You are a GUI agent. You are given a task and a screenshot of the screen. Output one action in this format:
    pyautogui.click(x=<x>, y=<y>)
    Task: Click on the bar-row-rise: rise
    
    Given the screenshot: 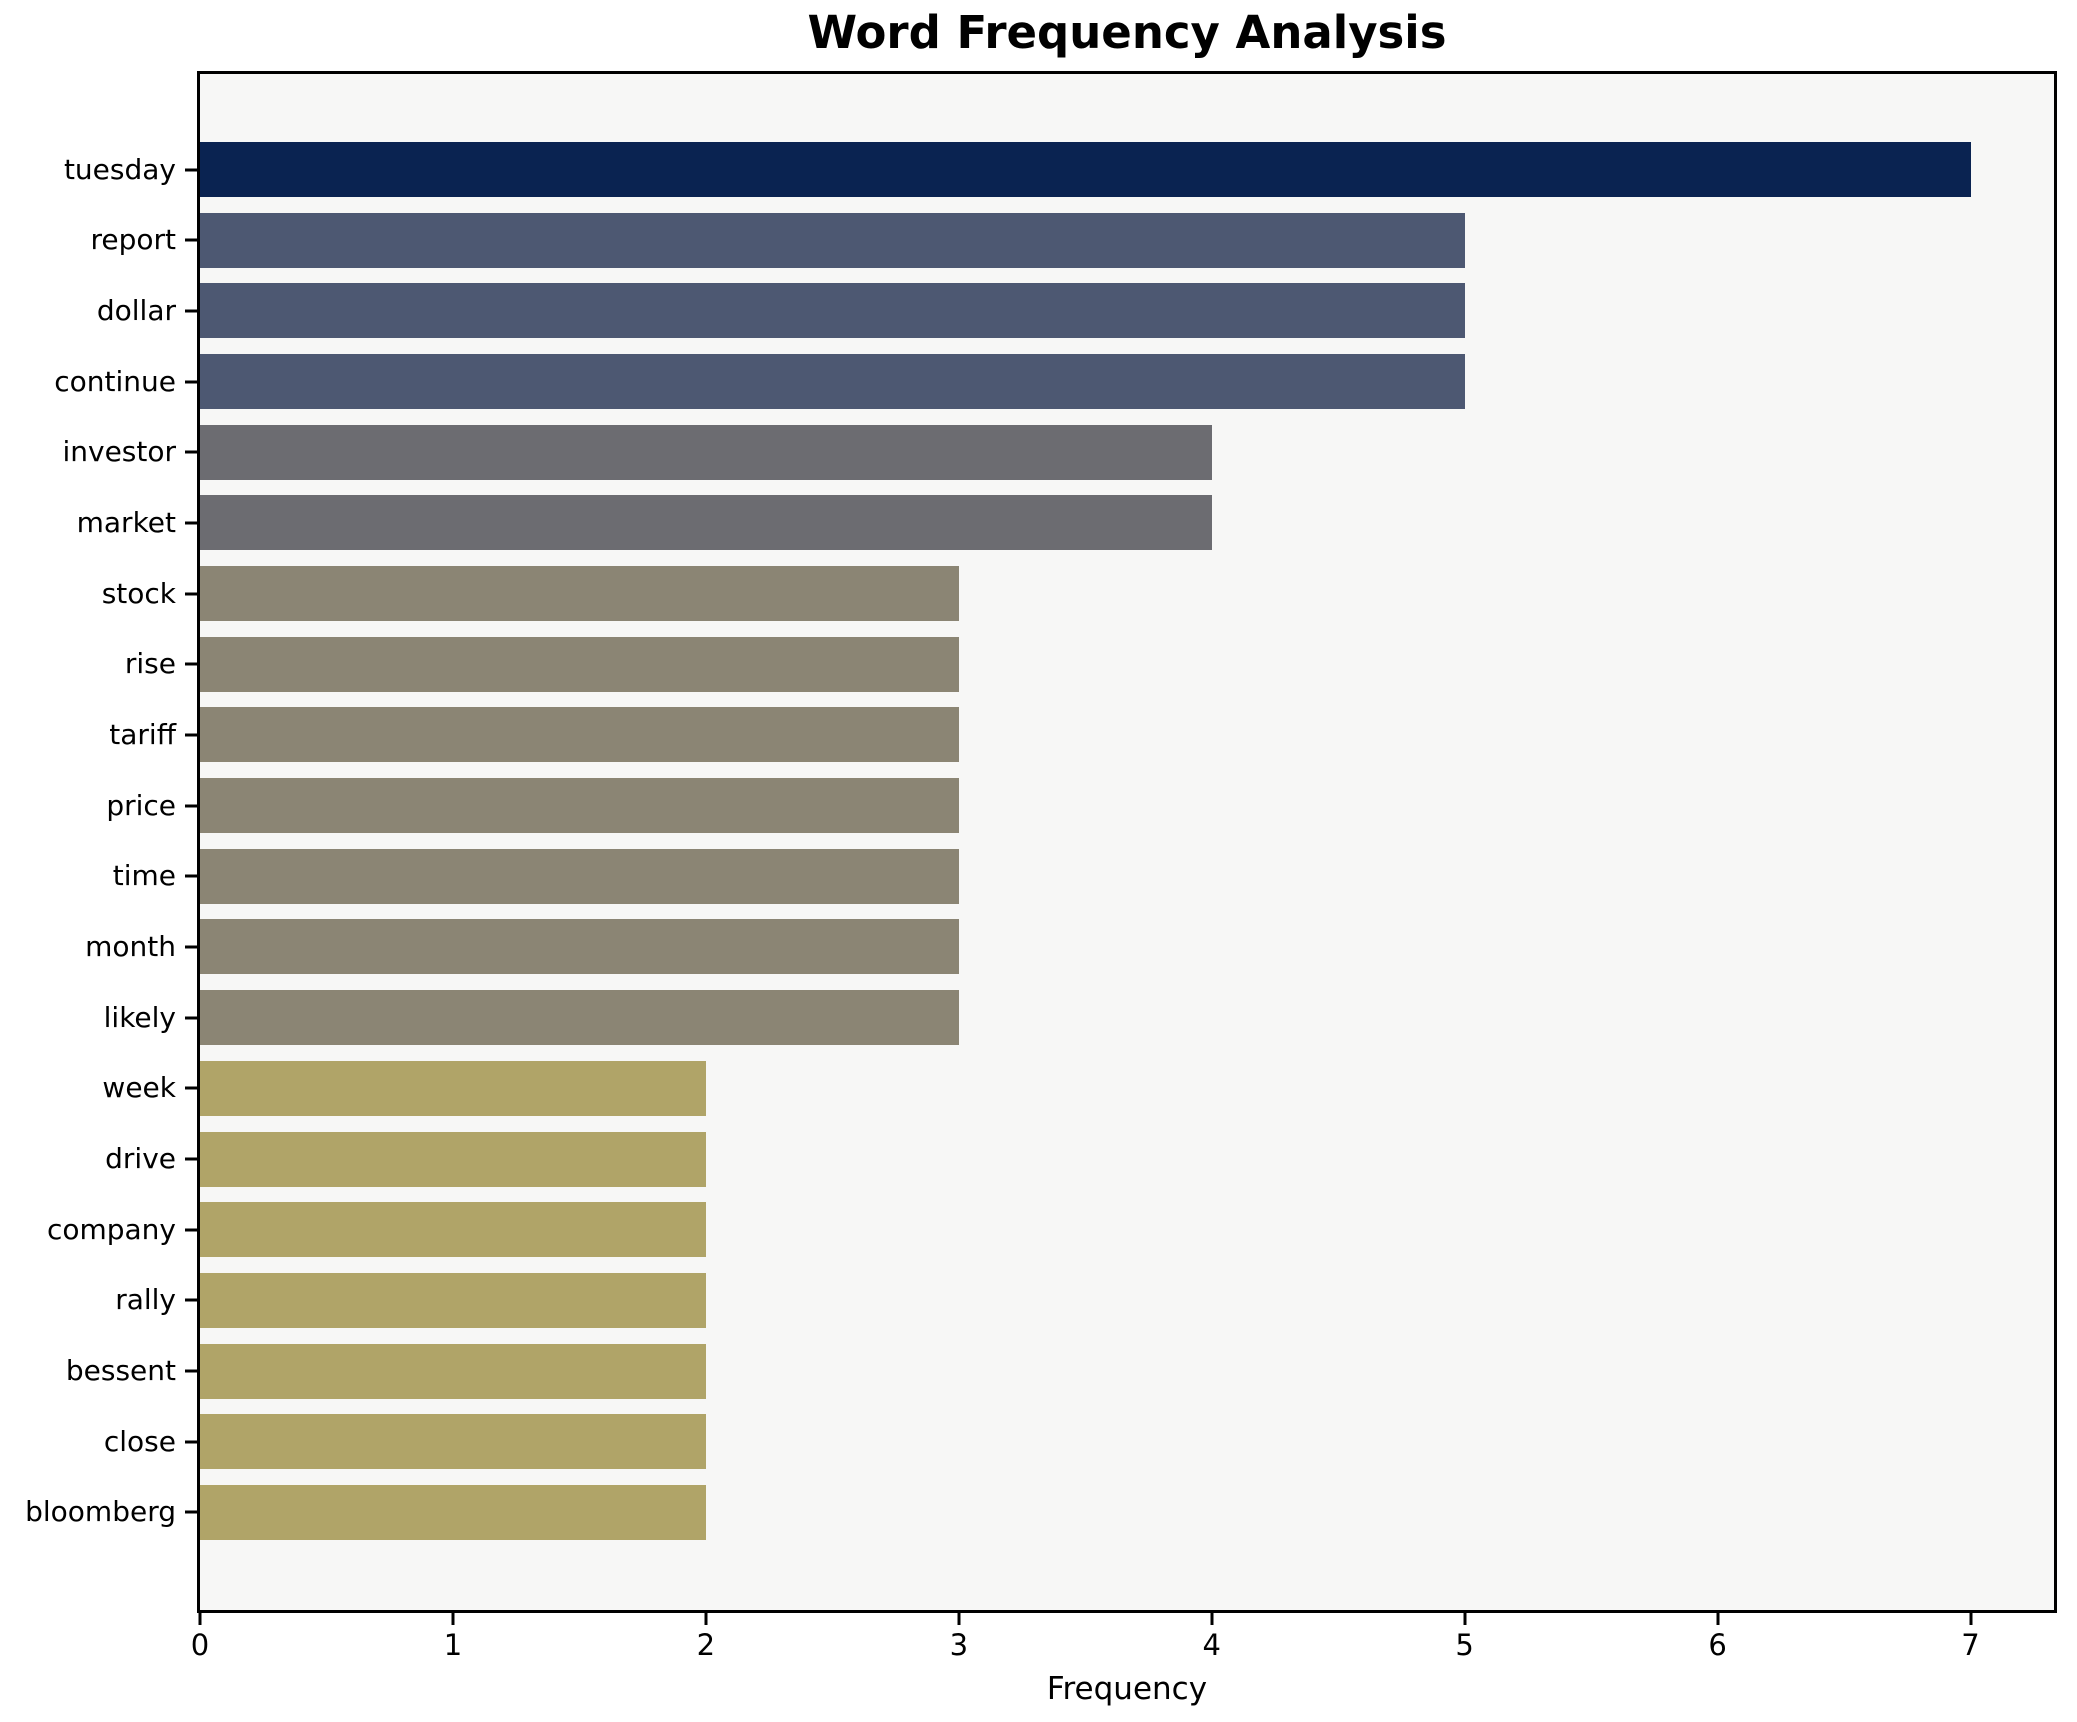 What is the action you would take?
    pyautogui.click(x=1089, y=664)
    